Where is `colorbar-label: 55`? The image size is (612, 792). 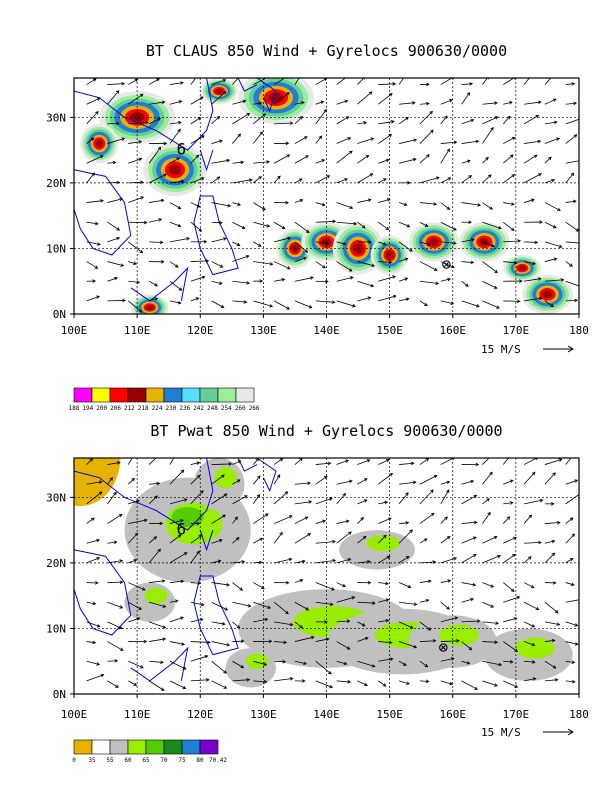 colorbar-label: 55 is located at coordinates (110, 760).